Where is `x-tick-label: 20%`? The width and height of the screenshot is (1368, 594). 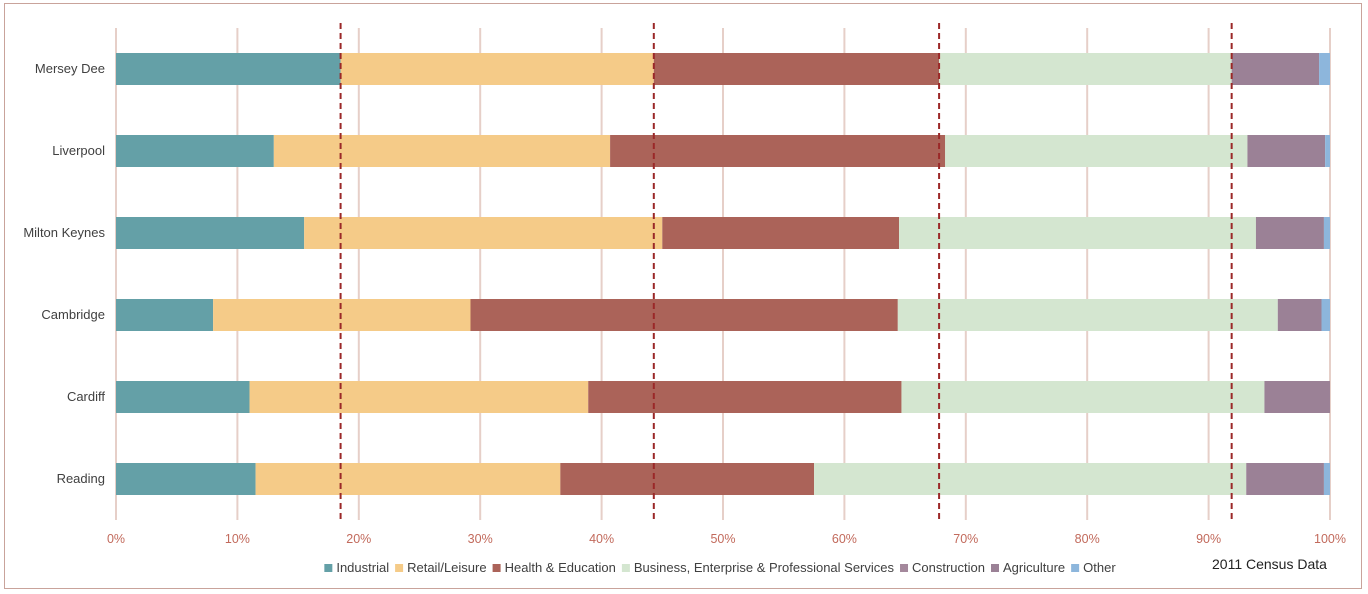 x-tick-label: 20% is located at coordinates (358, 539).